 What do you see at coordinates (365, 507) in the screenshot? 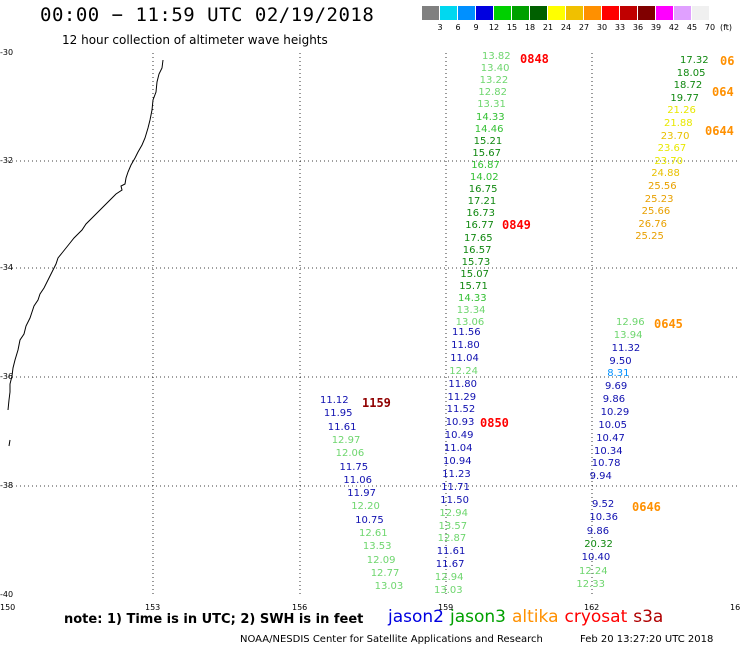
I see `wave-height-value: 12.20` at bounding box center [365, 507].